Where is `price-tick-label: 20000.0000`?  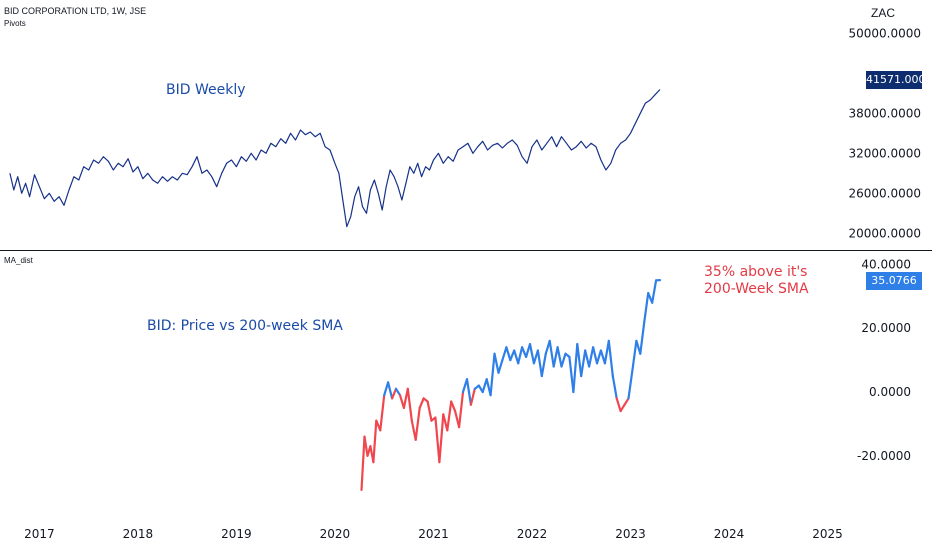 price-tick-label: 20000.0000 is located at coordinates (884, 233).